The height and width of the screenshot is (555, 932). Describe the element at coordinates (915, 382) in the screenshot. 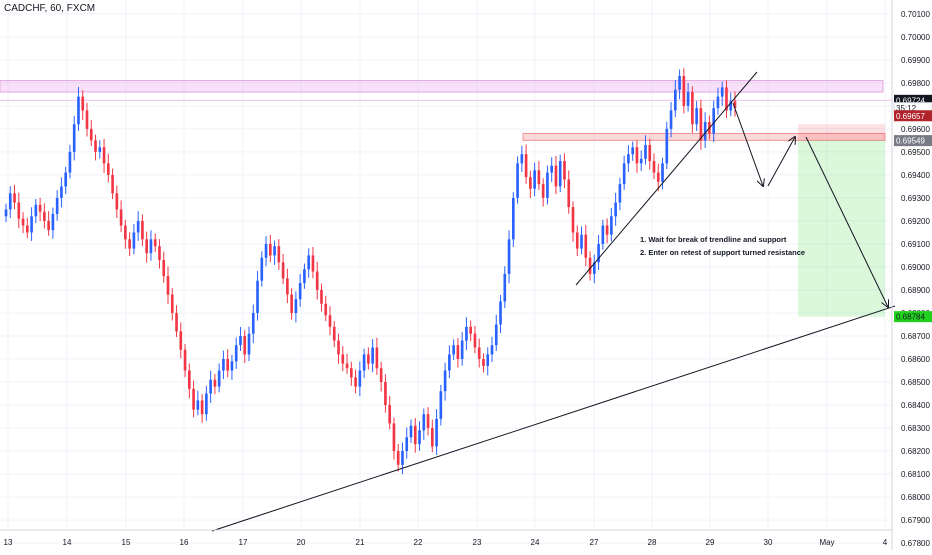

I see `price-tick-label: 0.68500` at that location.